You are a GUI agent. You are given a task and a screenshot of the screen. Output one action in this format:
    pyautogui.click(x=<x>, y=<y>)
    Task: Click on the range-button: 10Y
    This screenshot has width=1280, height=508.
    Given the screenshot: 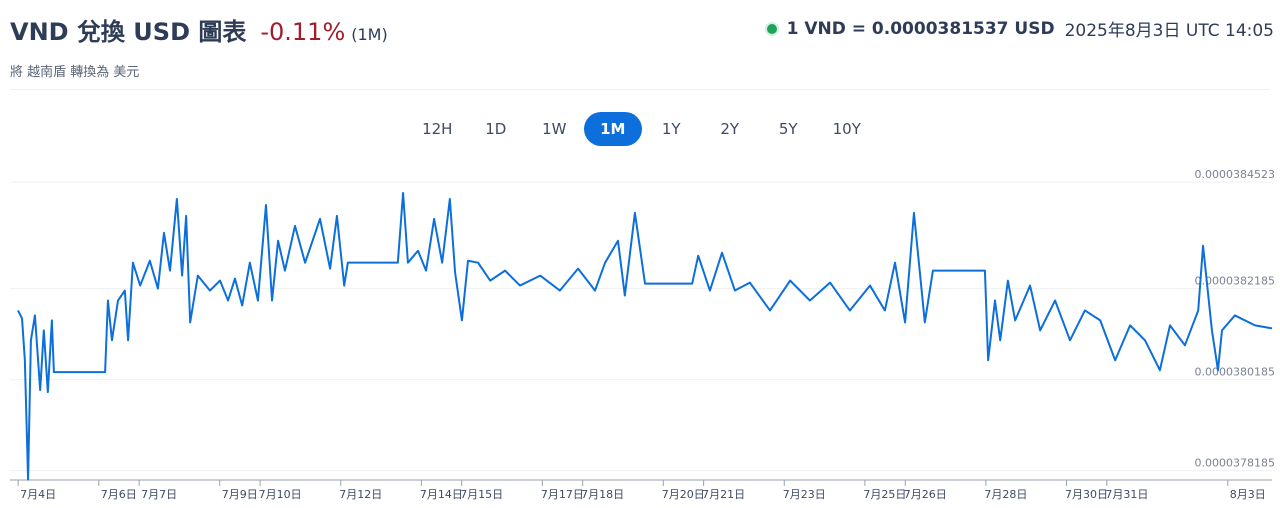 What is the action you would take?
    pyautogui.click(x=846, y=129)
    